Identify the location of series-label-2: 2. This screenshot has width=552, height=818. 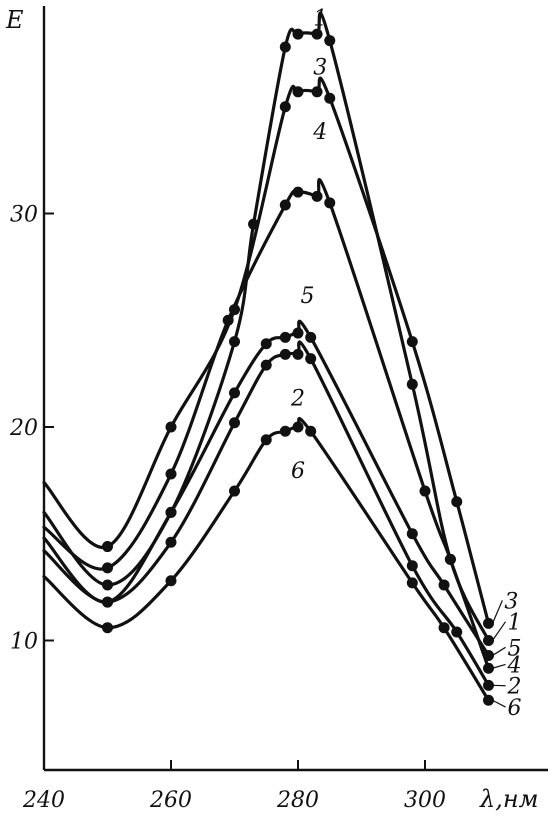
(297, 399).